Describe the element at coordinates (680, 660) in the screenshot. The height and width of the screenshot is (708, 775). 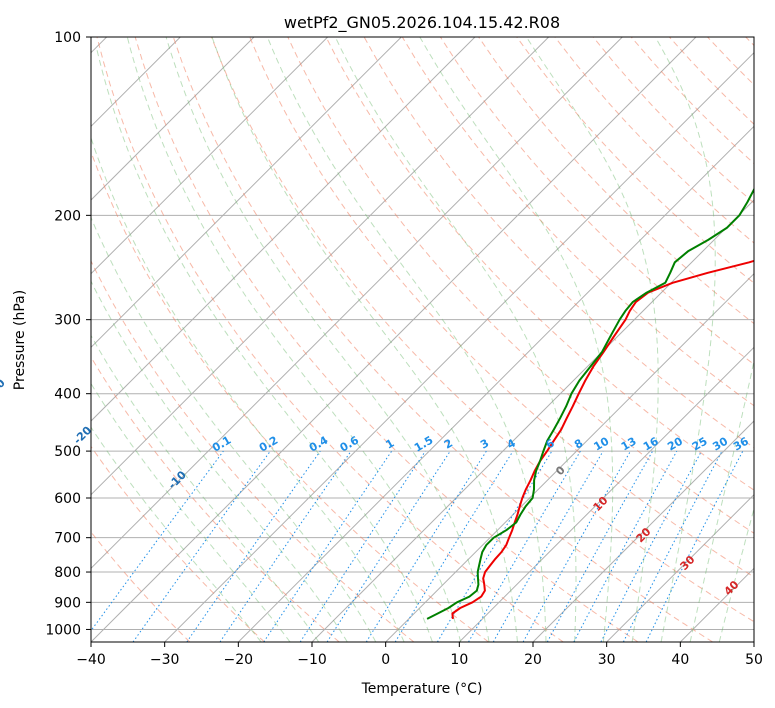
I see `x-tick-label: 40` at that location.